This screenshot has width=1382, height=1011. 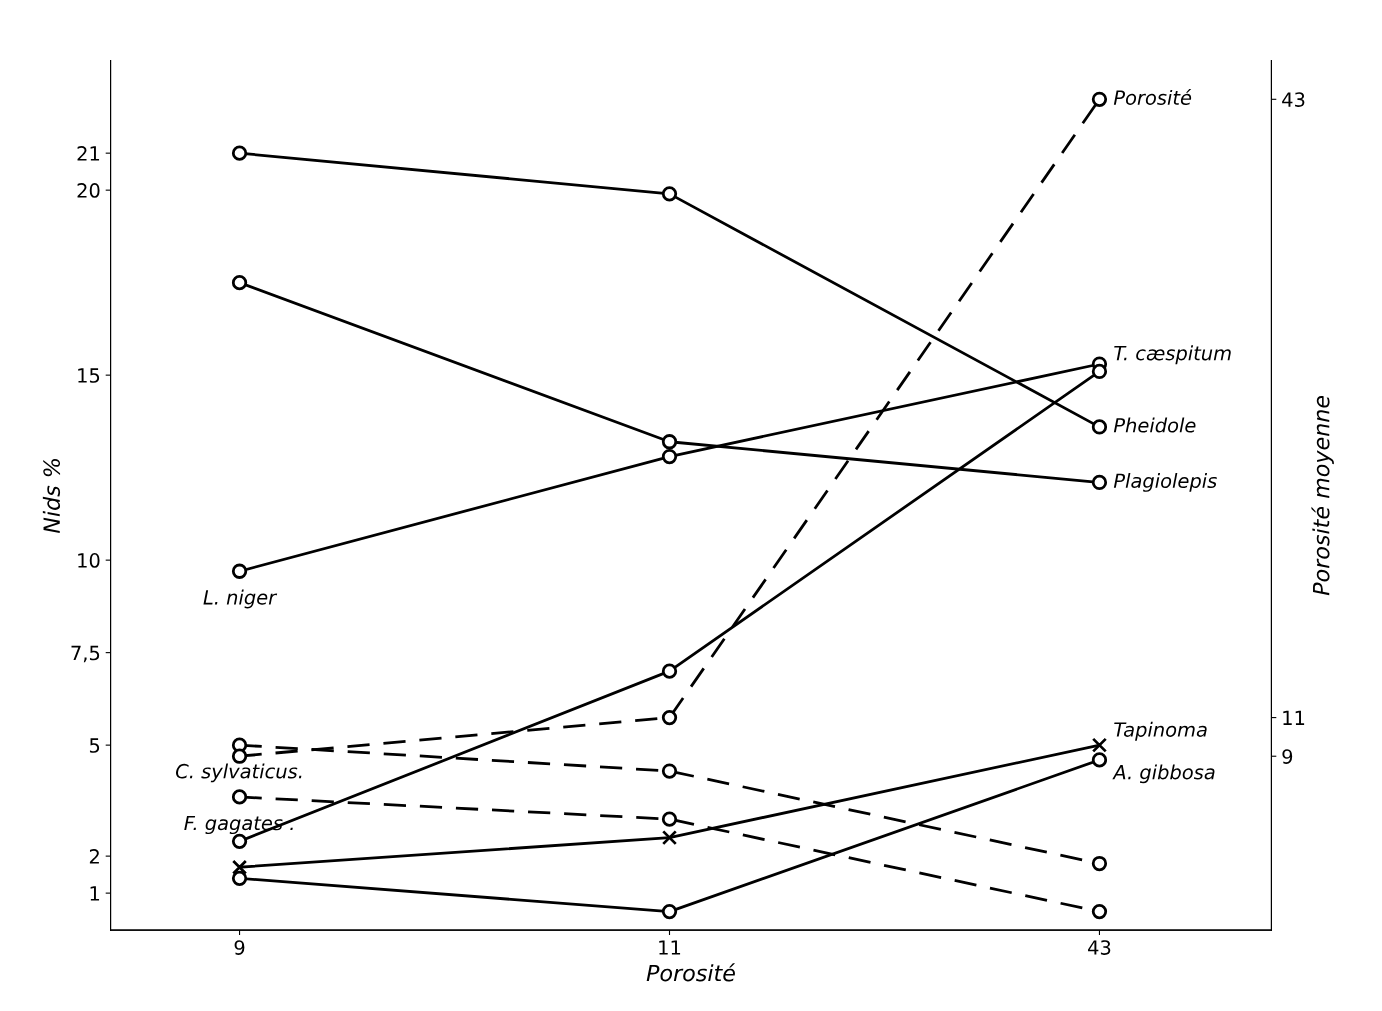 What do you see at coordinates (1322, 495) in the screenshot?
I see `y2-axis-title: Porosité moyenne` at bounding box center [1322, 495].